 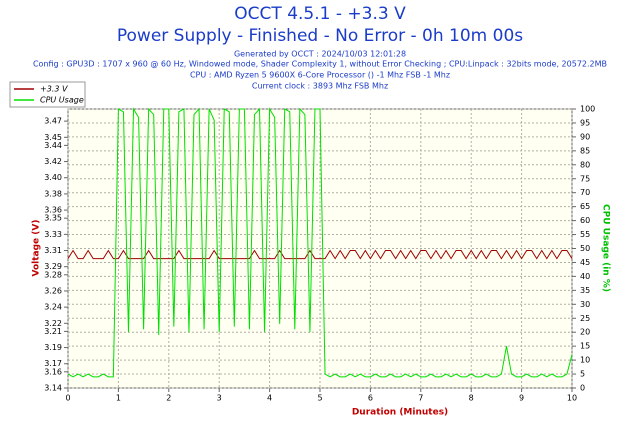 What do you see at coordinates (585, 122) in the screenshot?
I see `y2-tick-label: 95` at bounding box center [585, 122].